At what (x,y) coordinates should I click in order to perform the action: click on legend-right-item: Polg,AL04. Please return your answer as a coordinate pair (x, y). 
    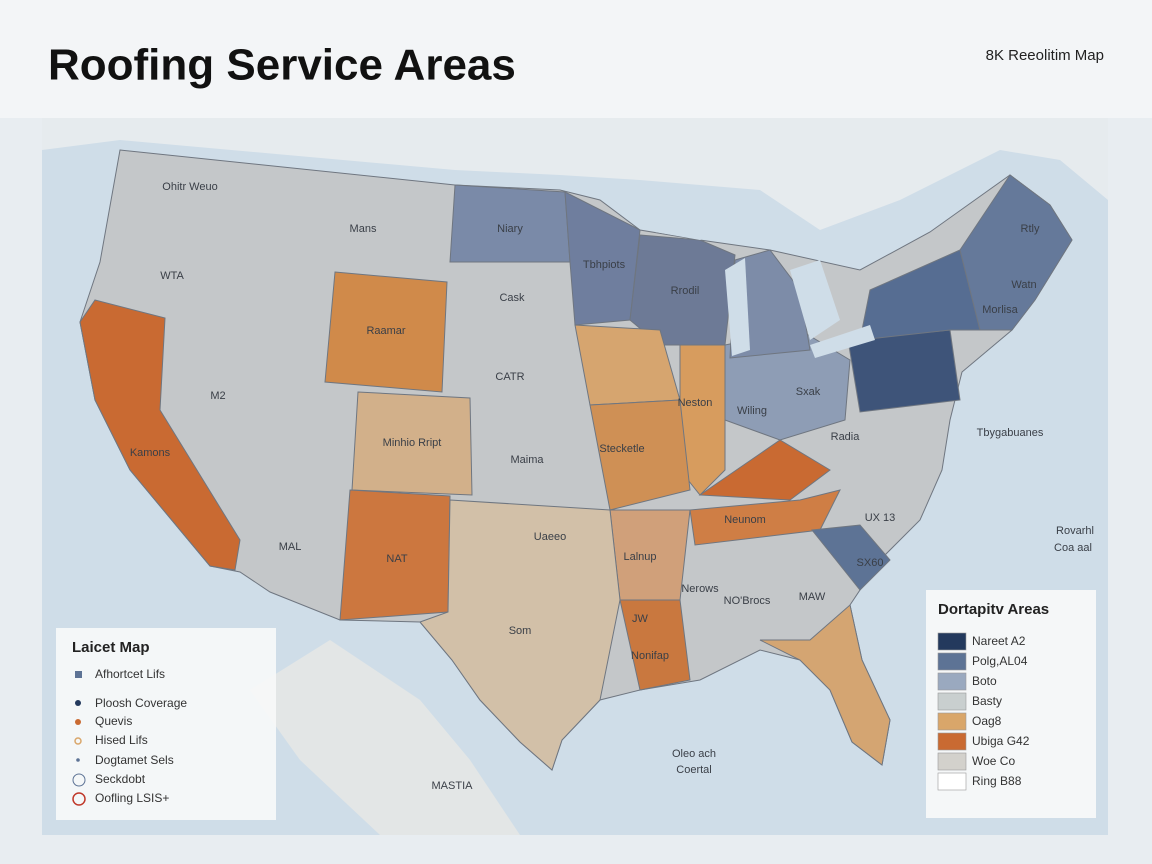
    Looking at the image, I should click on (1000, 661).